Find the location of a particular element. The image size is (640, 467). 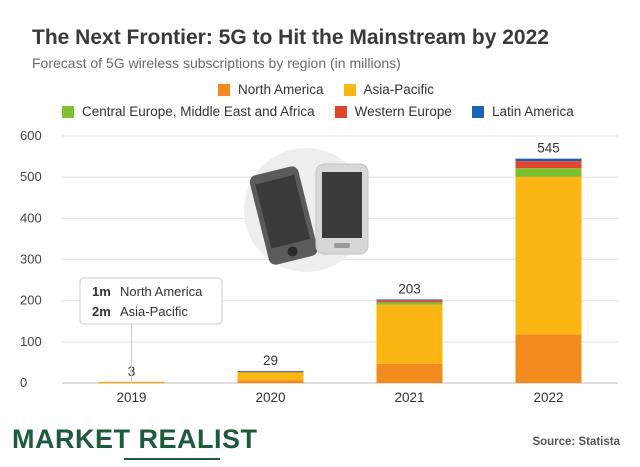

bar-2020-asia-pacific is located at coordinates (270, 376).